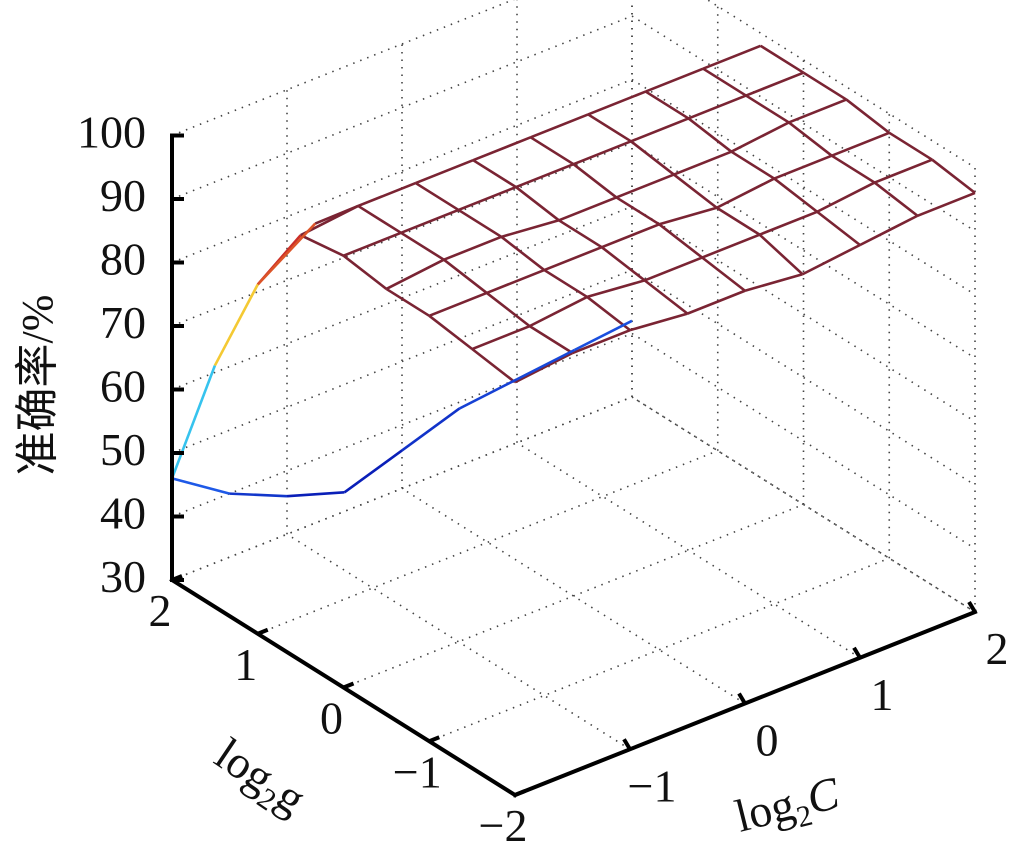 This screenshot has height=854, width=1020. Describe the element at coordinates (882, 694) in the screenshot. I see `x-tick-label: 1` at that location.